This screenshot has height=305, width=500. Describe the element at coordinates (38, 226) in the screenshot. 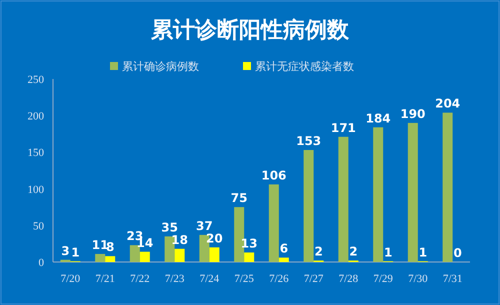

I see `y-tick-label: 50` at that location.